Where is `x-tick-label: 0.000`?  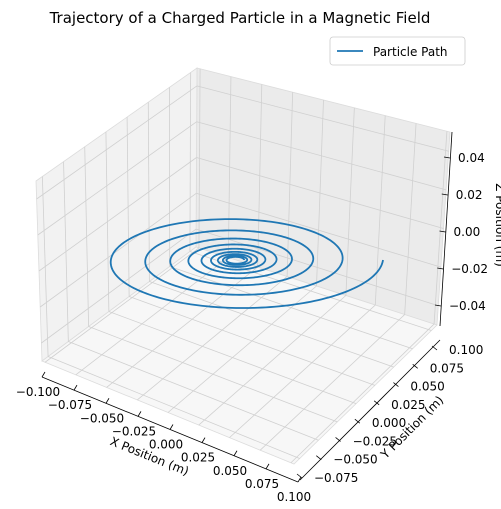 x-tick-label: 0.000 is located at coordinates (166, 445).